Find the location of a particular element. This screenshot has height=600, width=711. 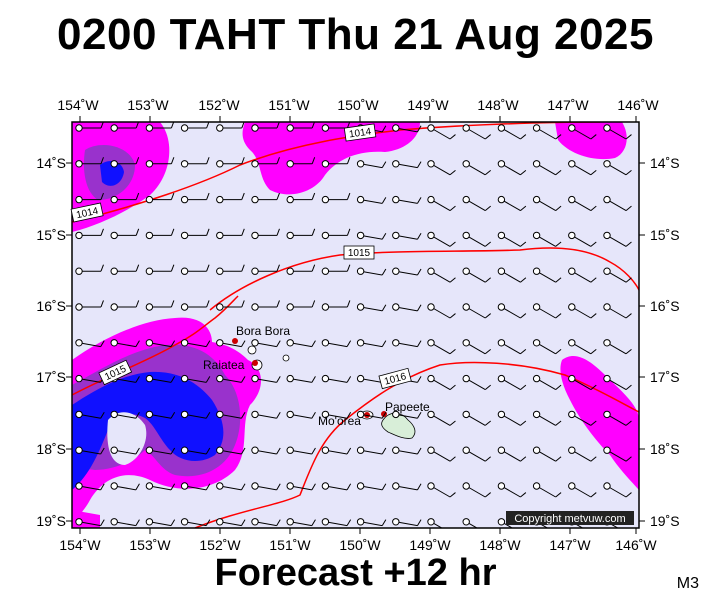

lon-label: 149˚W is located at coordinates (428, 105).